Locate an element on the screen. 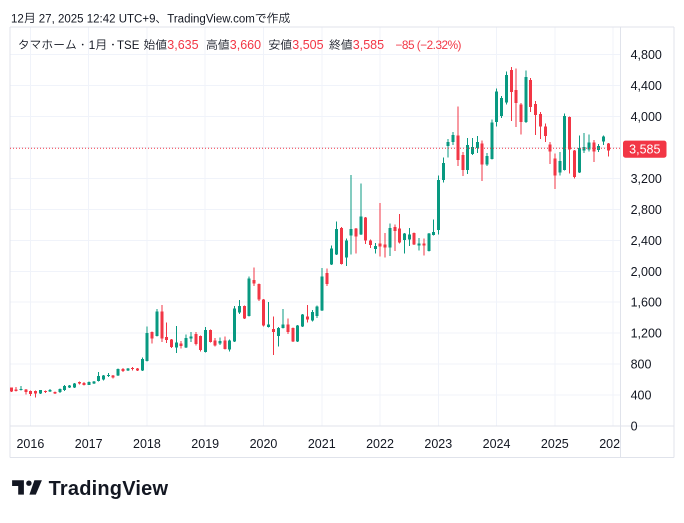 Image resolution: width=684 pixels, height=523 pixels. svg-text: 2022 is located at coordinates (380, 444).